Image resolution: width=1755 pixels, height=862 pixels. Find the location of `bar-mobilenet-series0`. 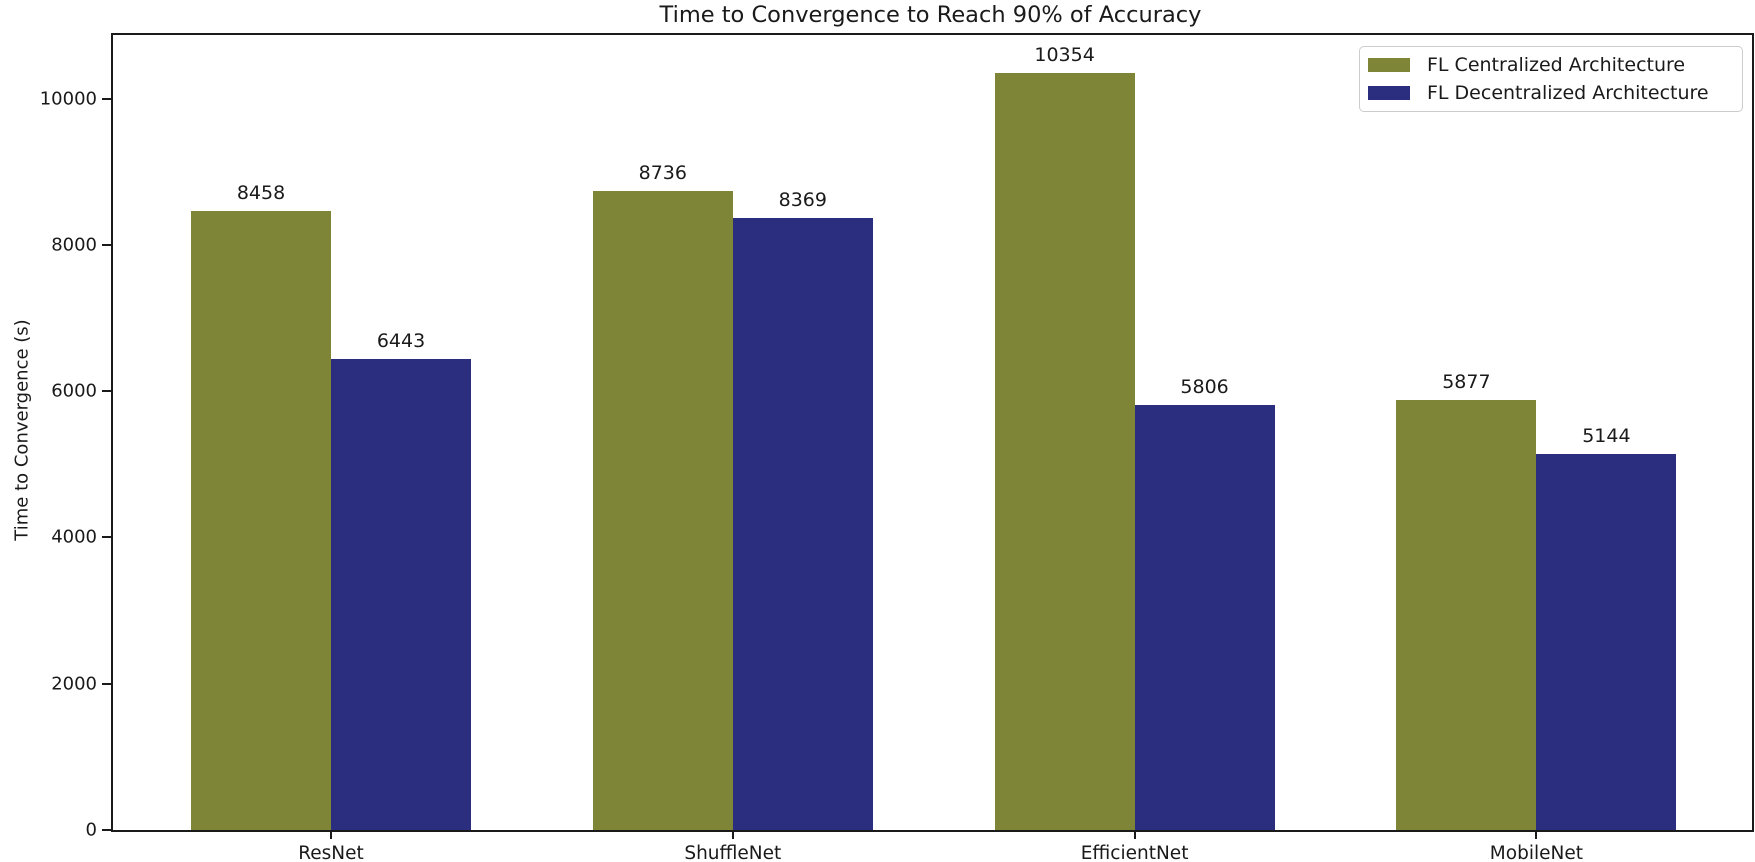

bar-mobilenet-series0 is located at coordinates (1466, 615).